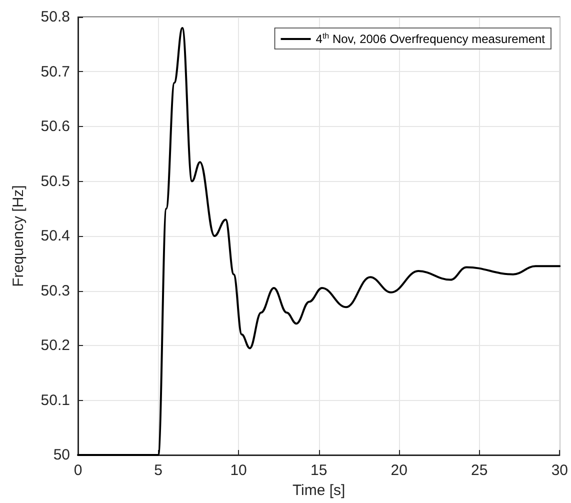 The height and width of the screenshot is (503, 571). I want to click on y-tick-label: 50.3, so click(55, 291).